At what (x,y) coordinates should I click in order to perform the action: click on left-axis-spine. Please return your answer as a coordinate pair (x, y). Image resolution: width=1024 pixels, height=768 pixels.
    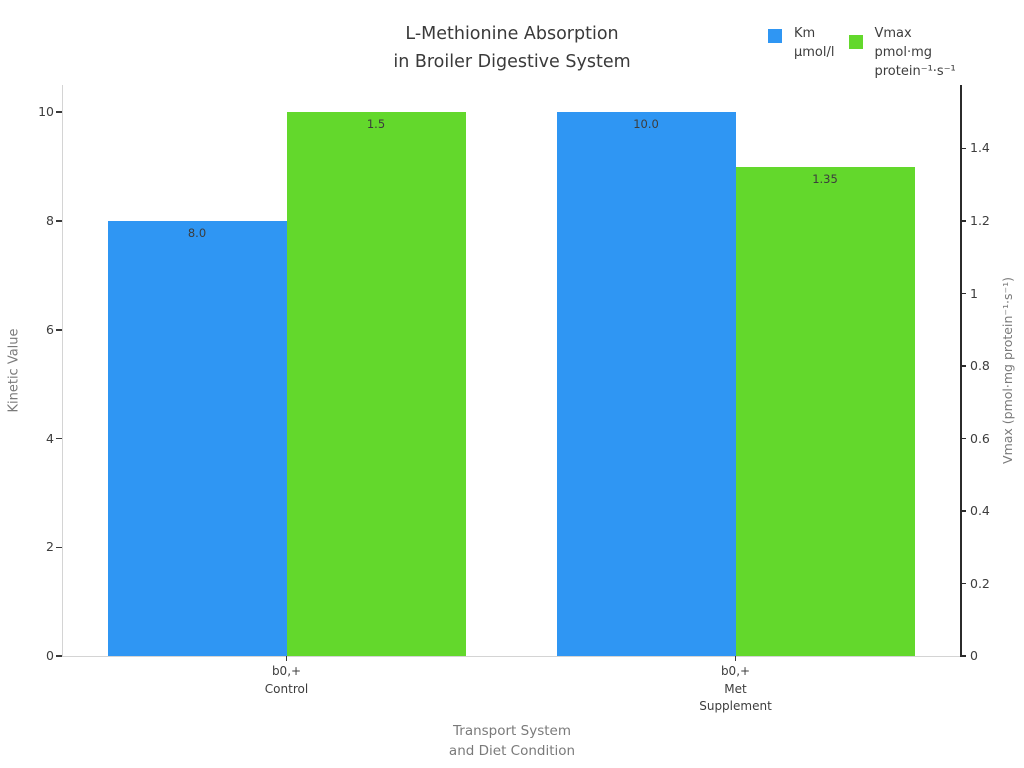
    Looking at the image, I should click on (62, 371).